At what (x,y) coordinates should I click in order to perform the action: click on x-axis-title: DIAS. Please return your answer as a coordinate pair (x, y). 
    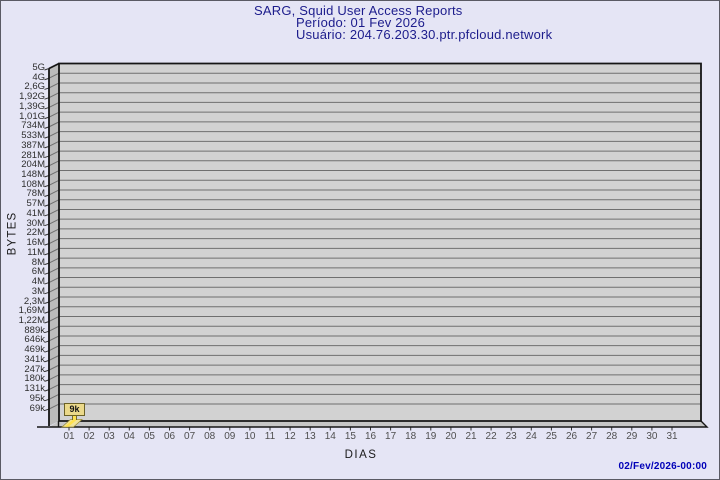
    Looking at the image, I should click on (361, 455).